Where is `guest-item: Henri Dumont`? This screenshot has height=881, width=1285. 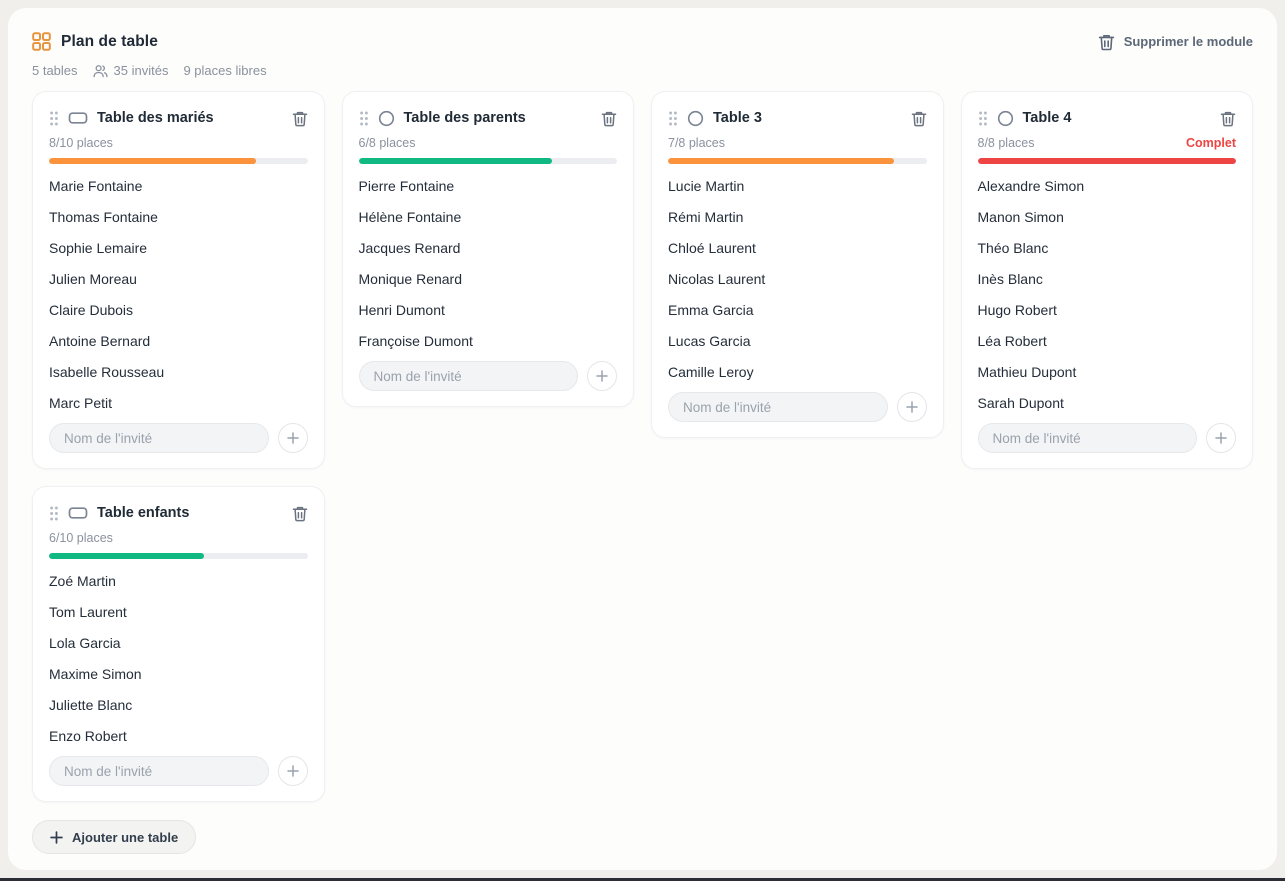 guest-item: Henri Dumont is located at coordinates (401, 309).